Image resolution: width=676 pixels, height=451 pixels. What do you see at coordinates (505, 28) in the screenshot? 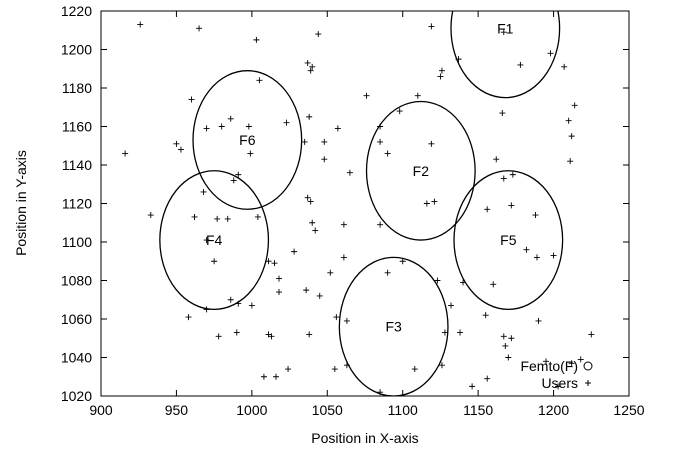
I see `femtocell-label-f1: F1` at bounding box center [505, 28].